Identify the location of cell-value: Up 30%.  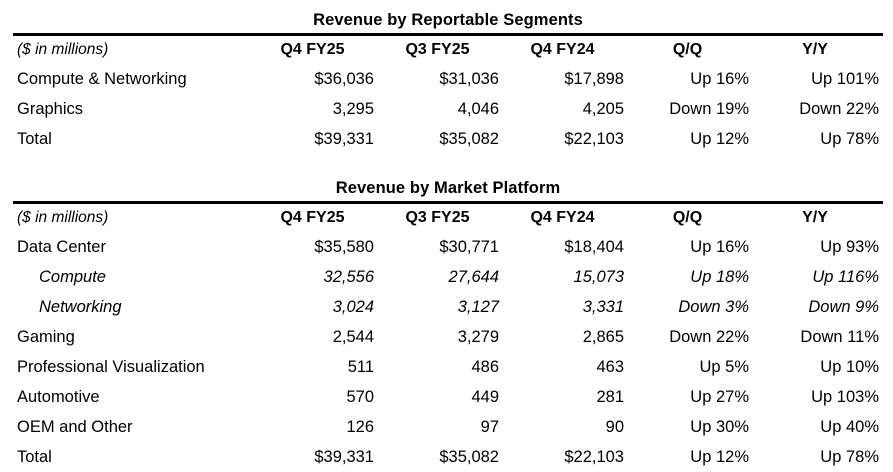
(719, 426).